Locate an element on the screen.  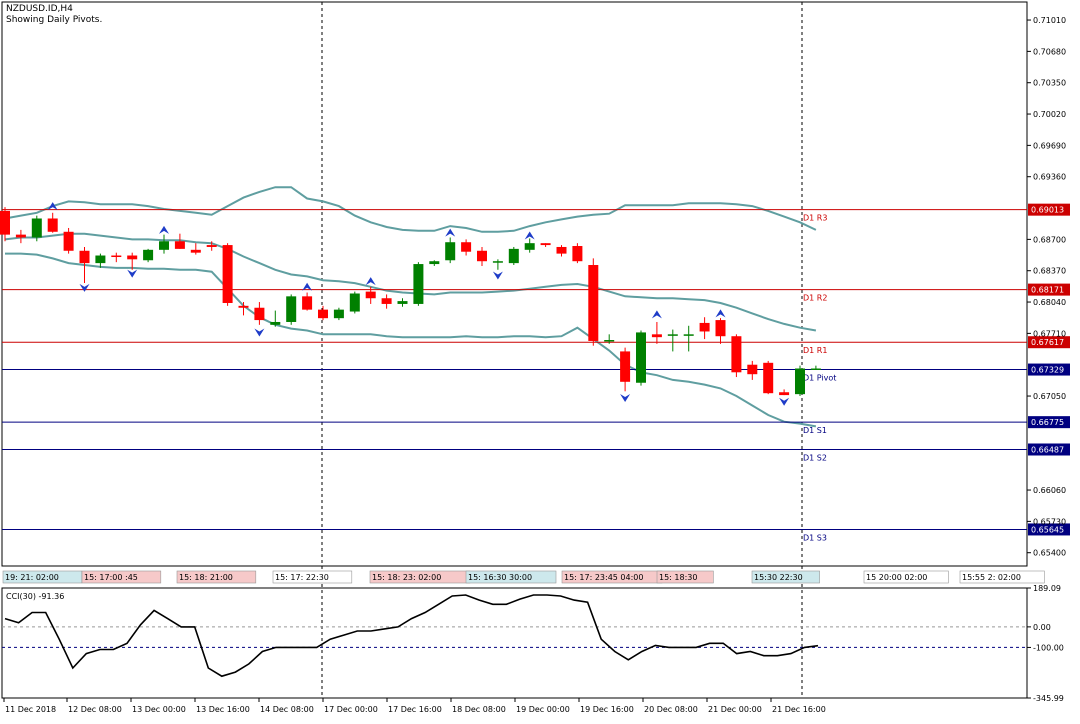
time-tick-label: 21 Dec 00:00 is located at coordinates (735, 709).